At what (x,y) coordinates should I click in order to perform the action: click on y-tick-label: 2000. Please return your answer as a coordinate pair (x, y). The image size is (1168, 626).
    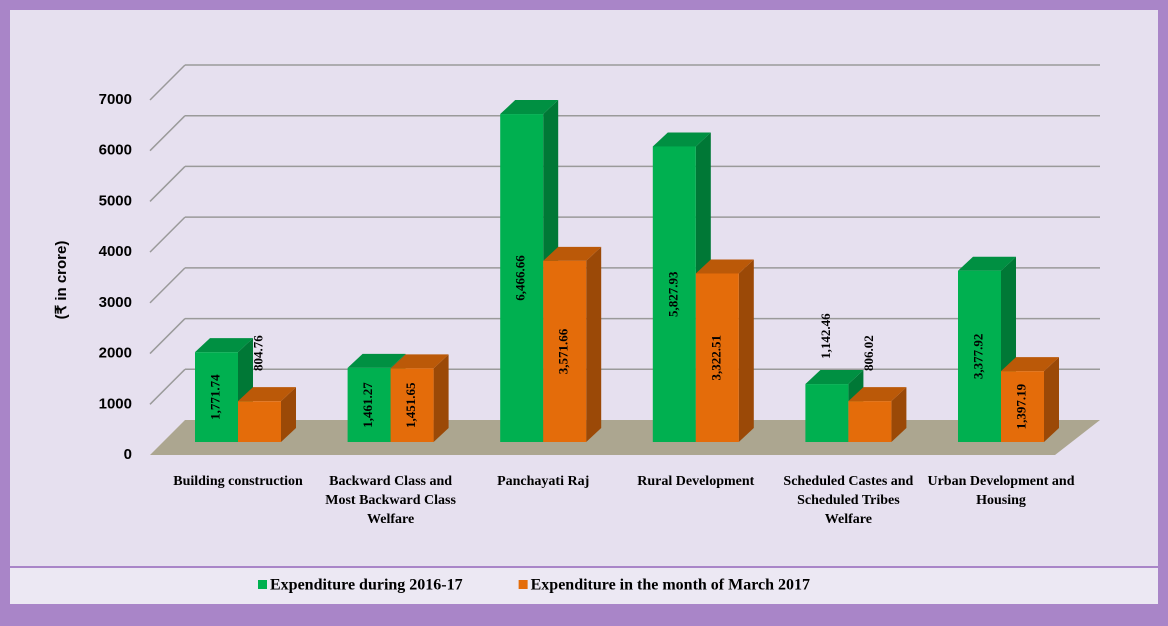
    Looking at the image, I should click on (115, 353).